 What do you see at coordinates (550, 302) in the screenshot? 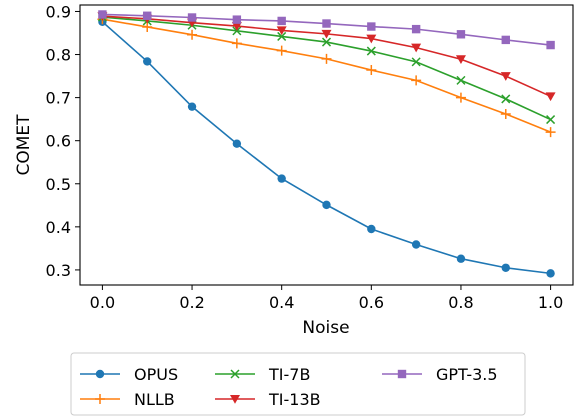
I see `x-tick-label: 1.0` at bounding box center [550, 302].